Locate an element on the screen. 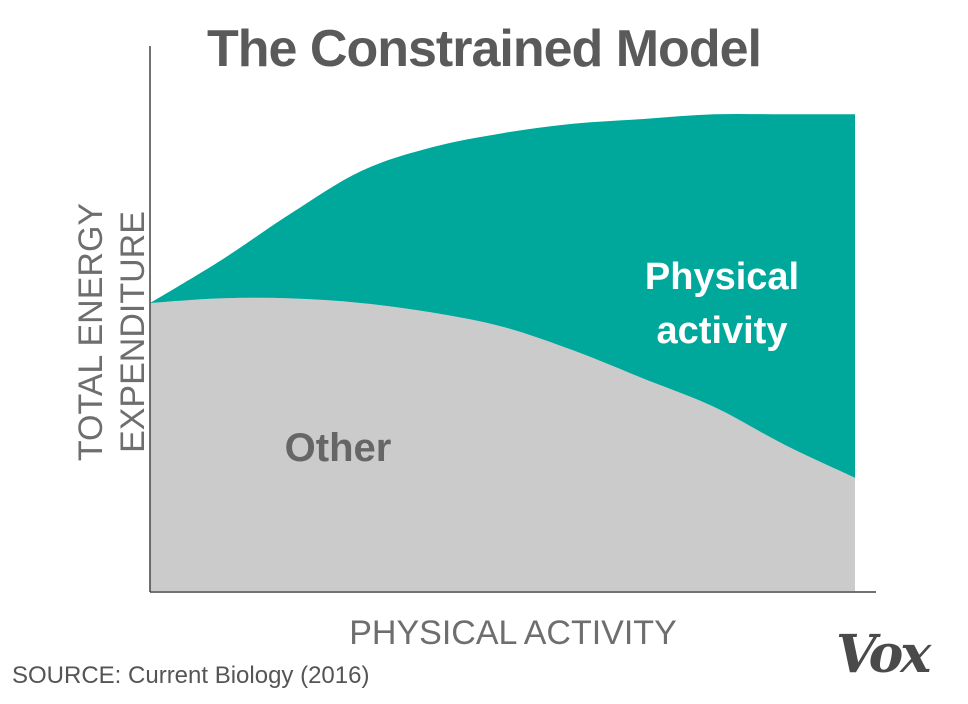 The image size is (968, 704). x-axis-label: PHYSICAL ACTIVITY is located at coordinates (513, 633).